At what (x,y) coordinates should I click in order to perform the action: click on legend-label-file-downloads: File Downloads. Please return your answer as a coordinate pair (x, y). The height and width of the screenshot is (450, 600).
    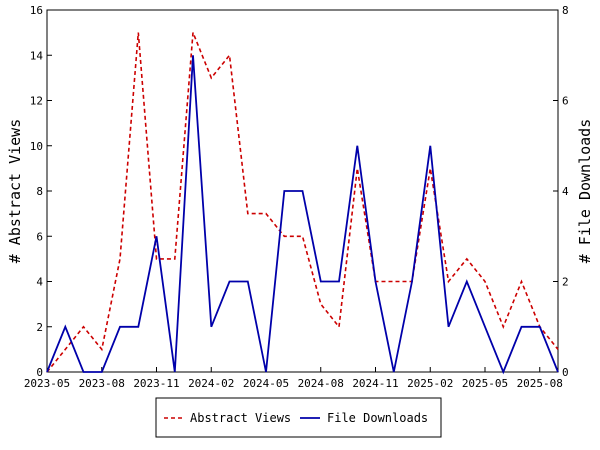
    Looking at the image, I should click on (377, 418).